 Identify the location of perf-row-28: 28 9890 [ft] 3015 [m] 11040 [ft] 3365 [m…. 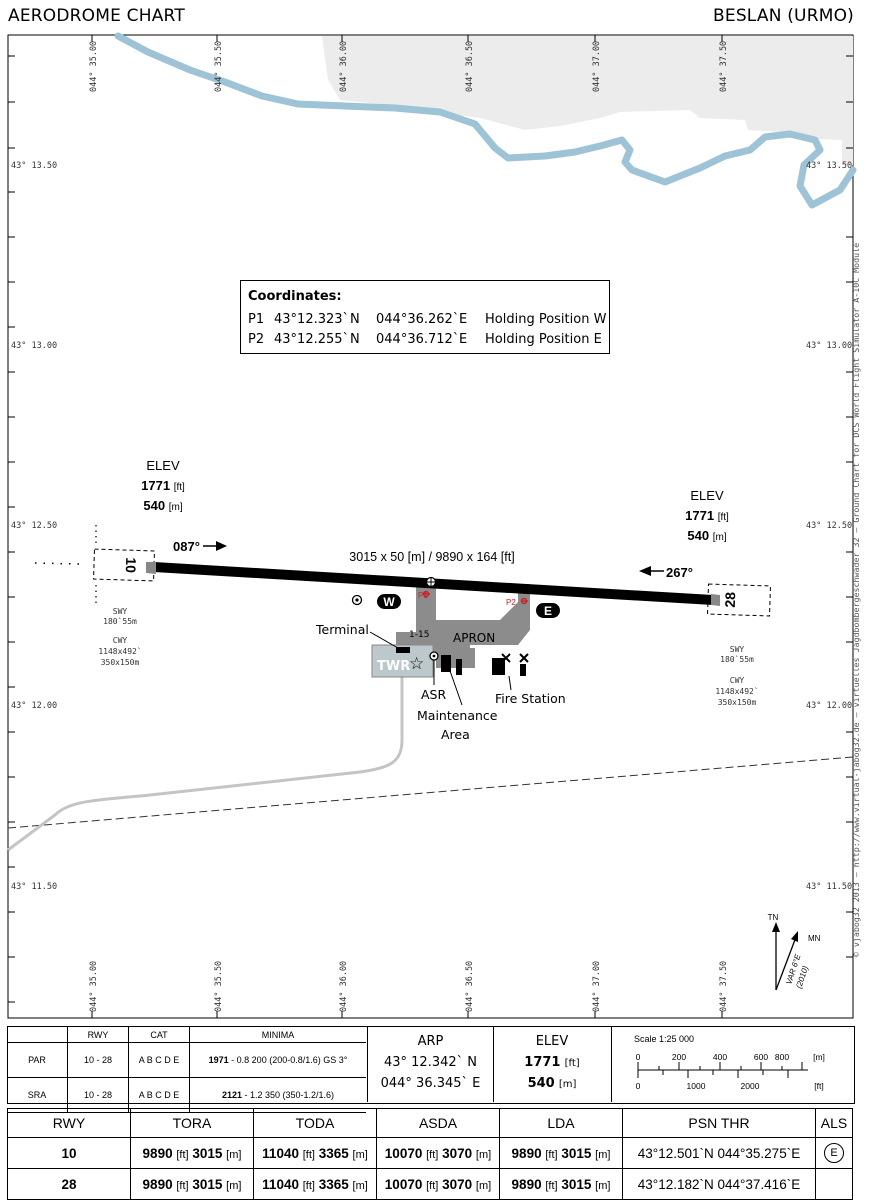
(430, 1184).